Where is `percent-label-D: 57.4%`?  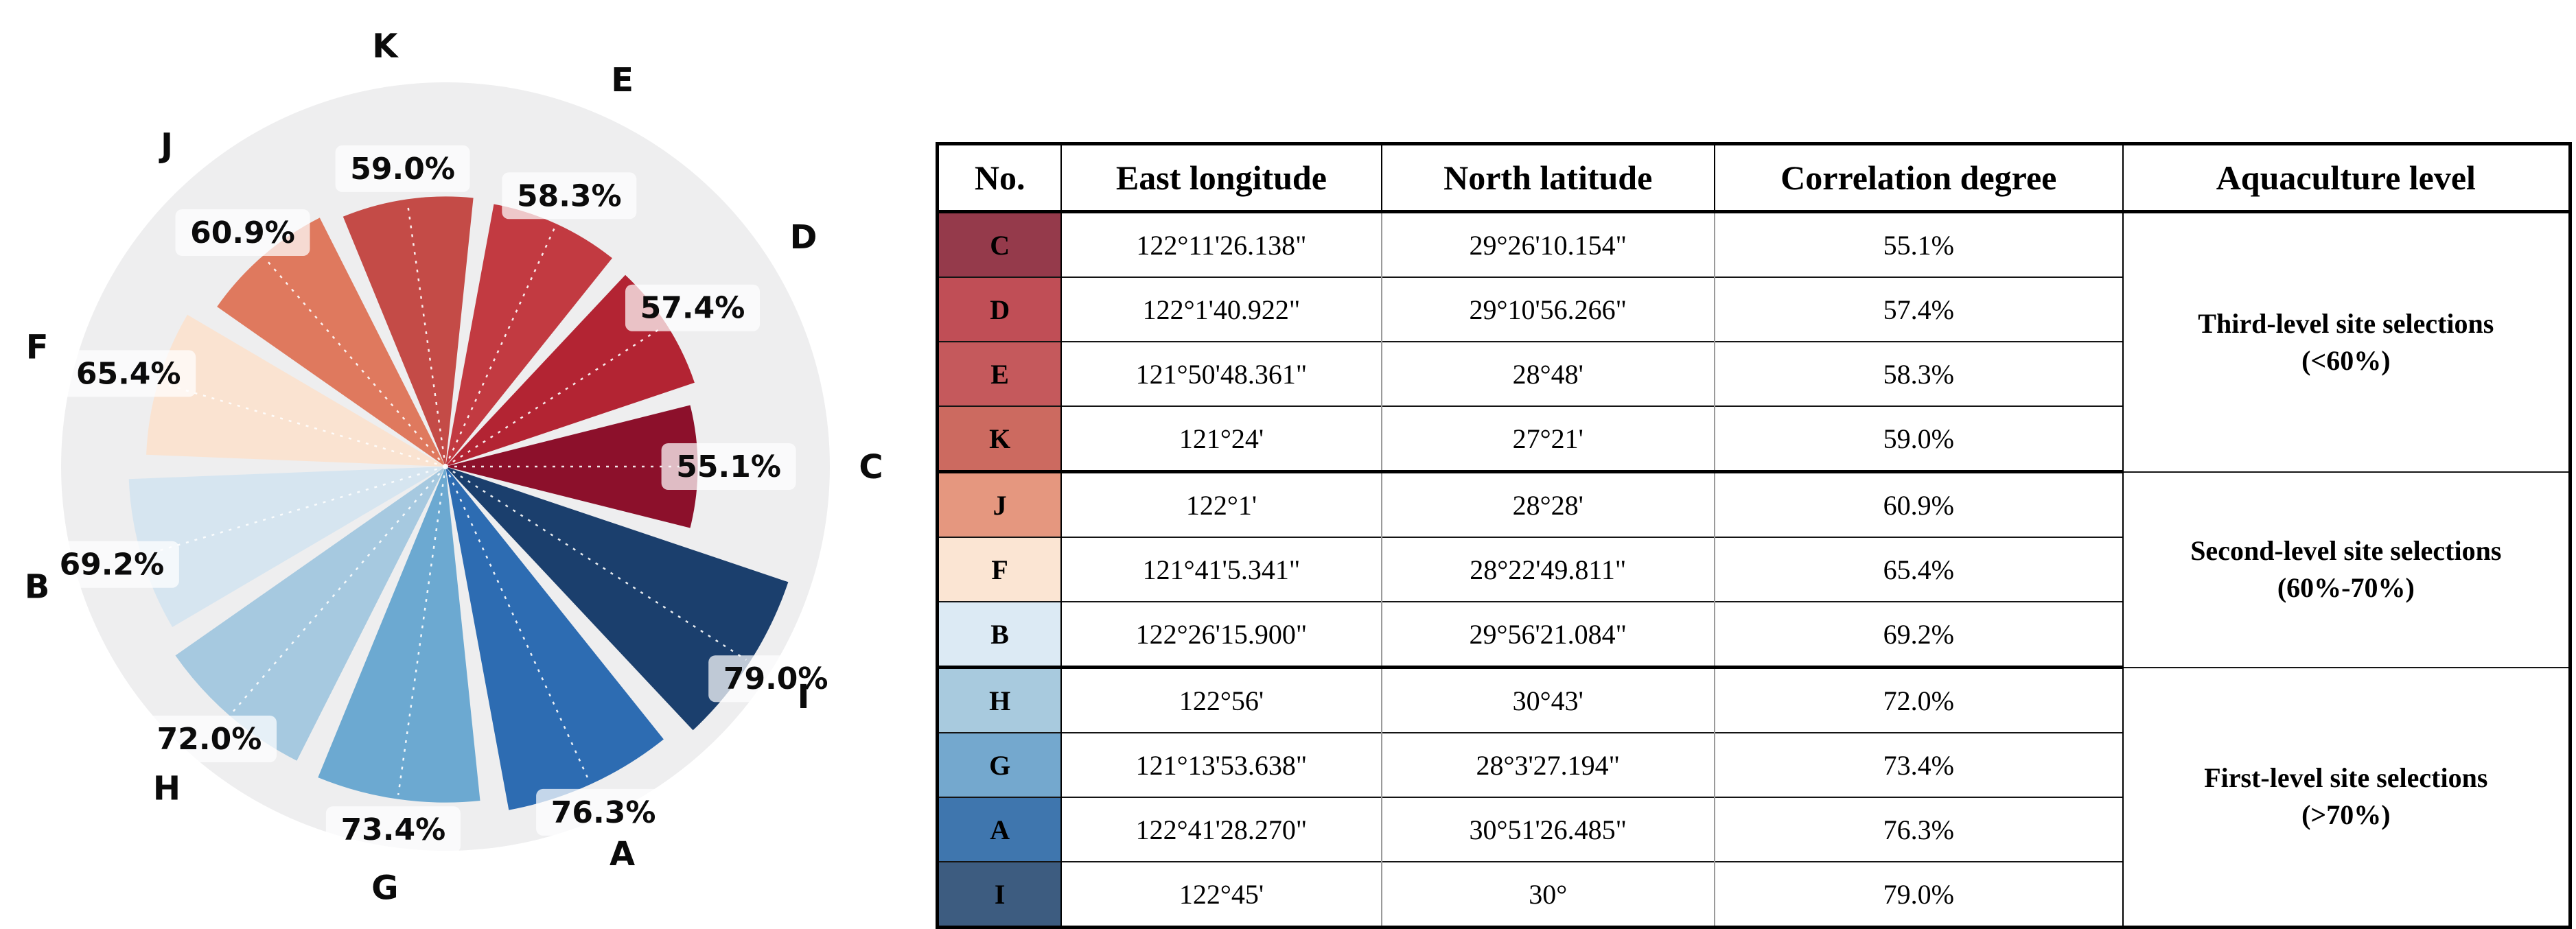 percent-label-D: 57.4% is located at coordinates (692, 308).